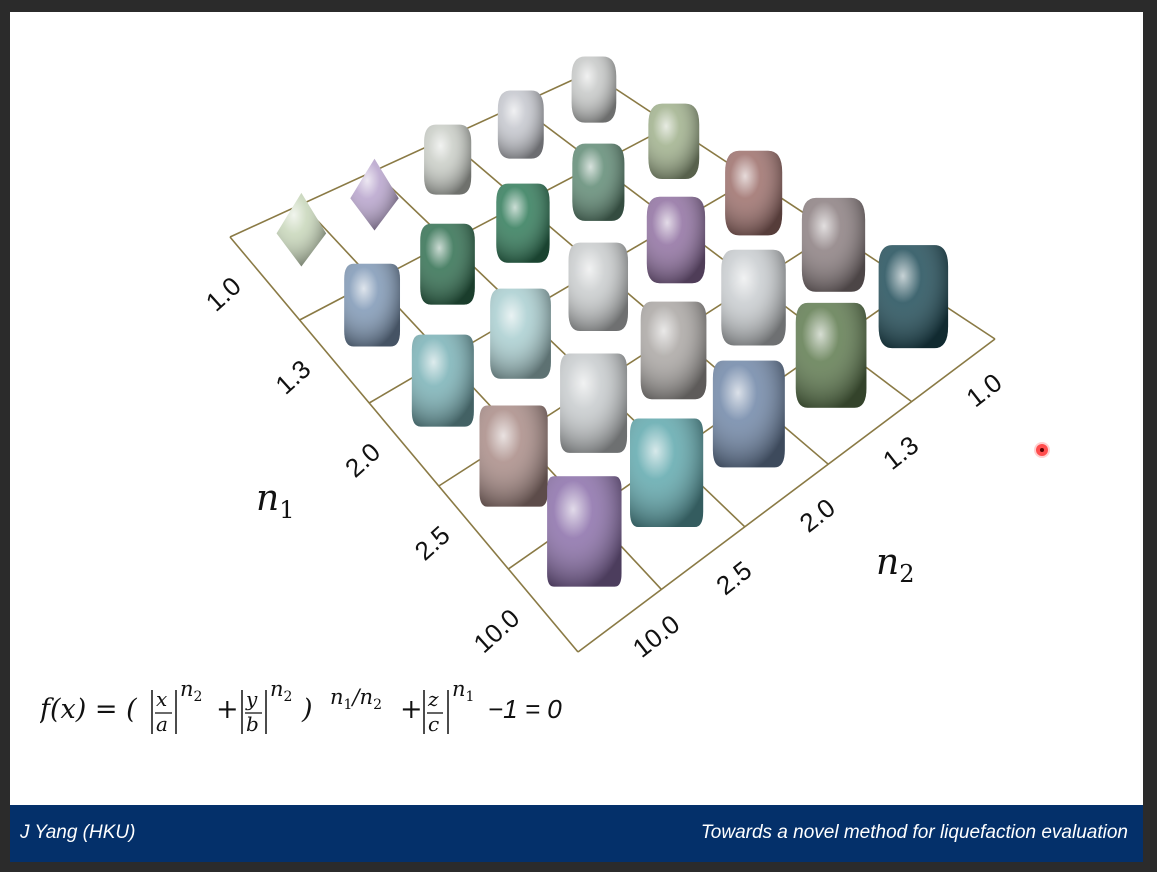  What do you see at coordinates (433, 699) in the screenshot?
I see `svg-text: z` at bounding box center [433, 699].